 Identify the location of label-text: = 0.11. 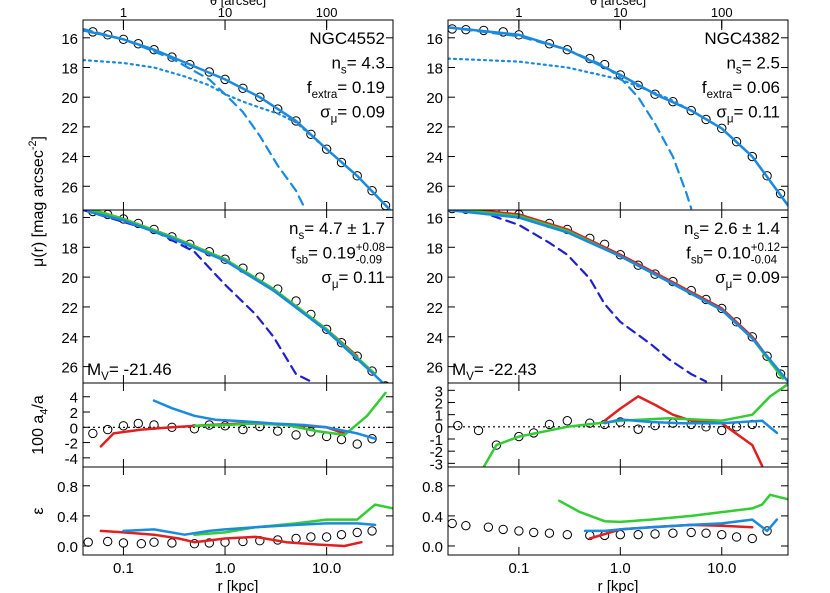
(362, 277).